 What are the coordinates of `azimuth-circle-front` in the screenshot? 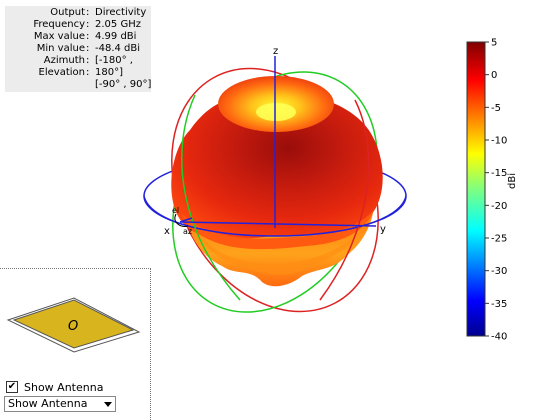 It's located at (275, 216).